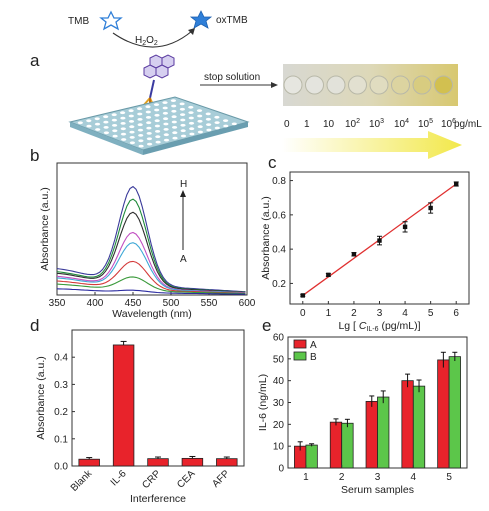  What do you see at coordinates (281, 469) in the screenshot?
I see `y-tick-label-e: 0` at bounding box center [281, 469].